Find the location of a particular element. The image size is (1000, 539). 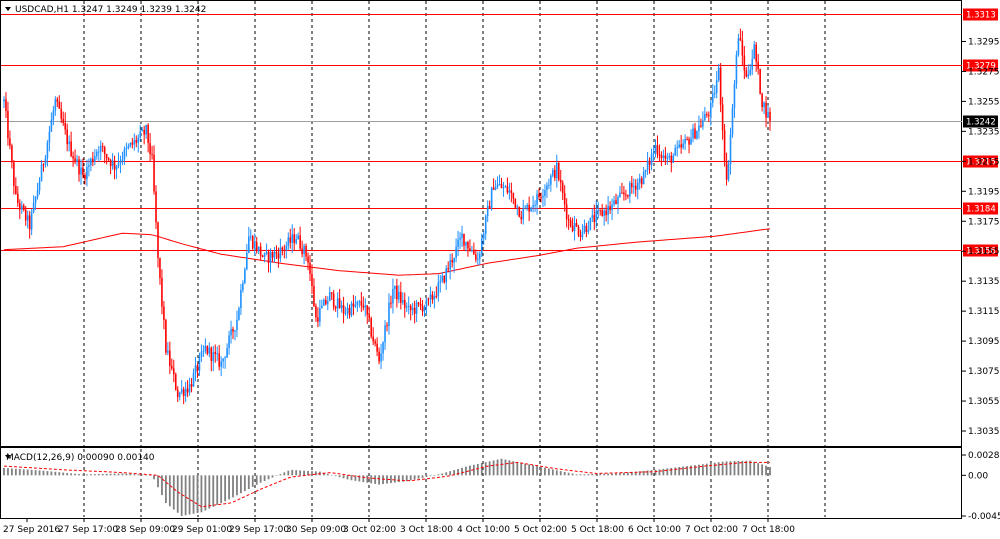

level-price-badge is located at coordinates (980, 208).